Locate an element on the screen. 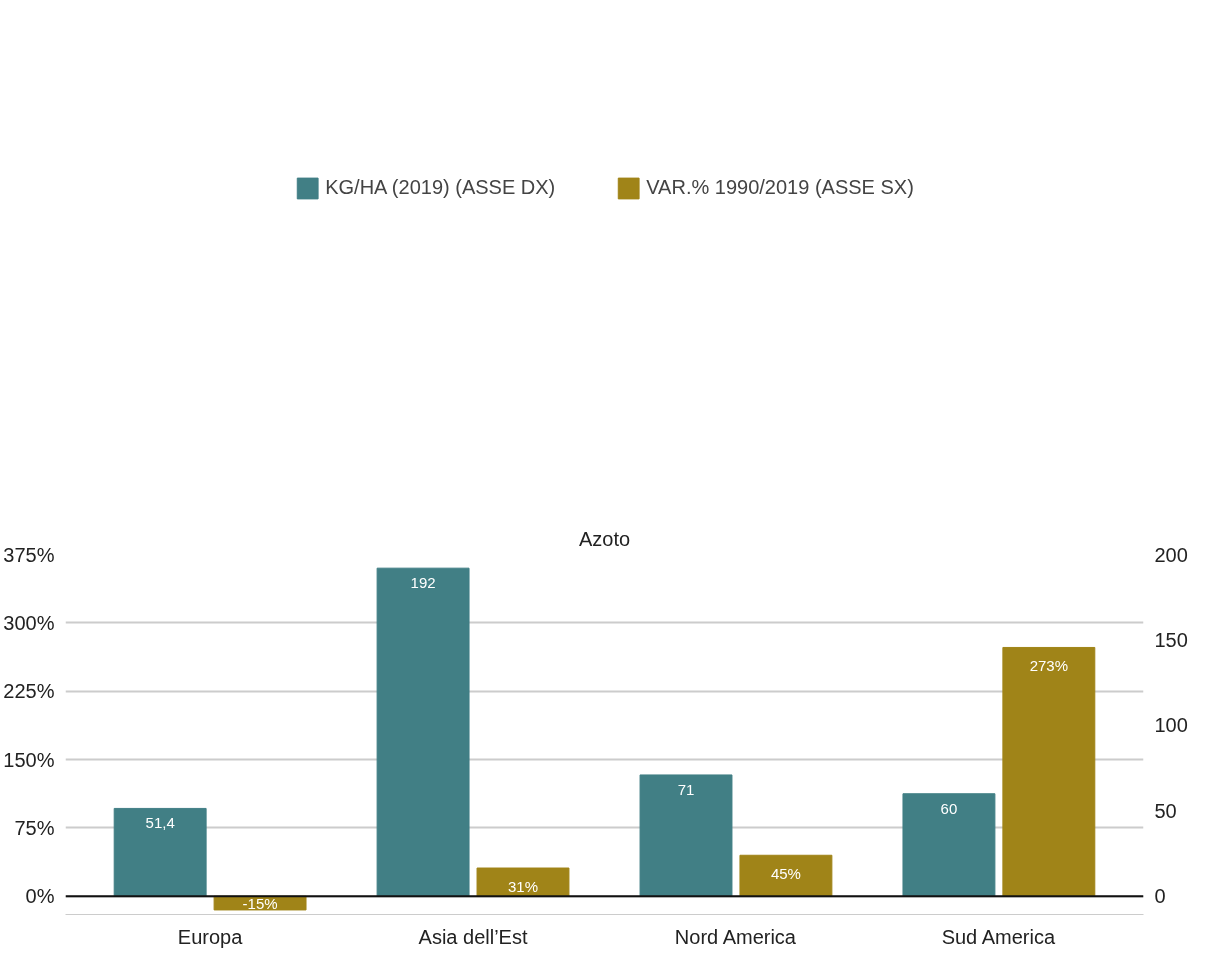 The image size is (1206, 969). y-tick-label: 75% is located at coordinates (34, 827).